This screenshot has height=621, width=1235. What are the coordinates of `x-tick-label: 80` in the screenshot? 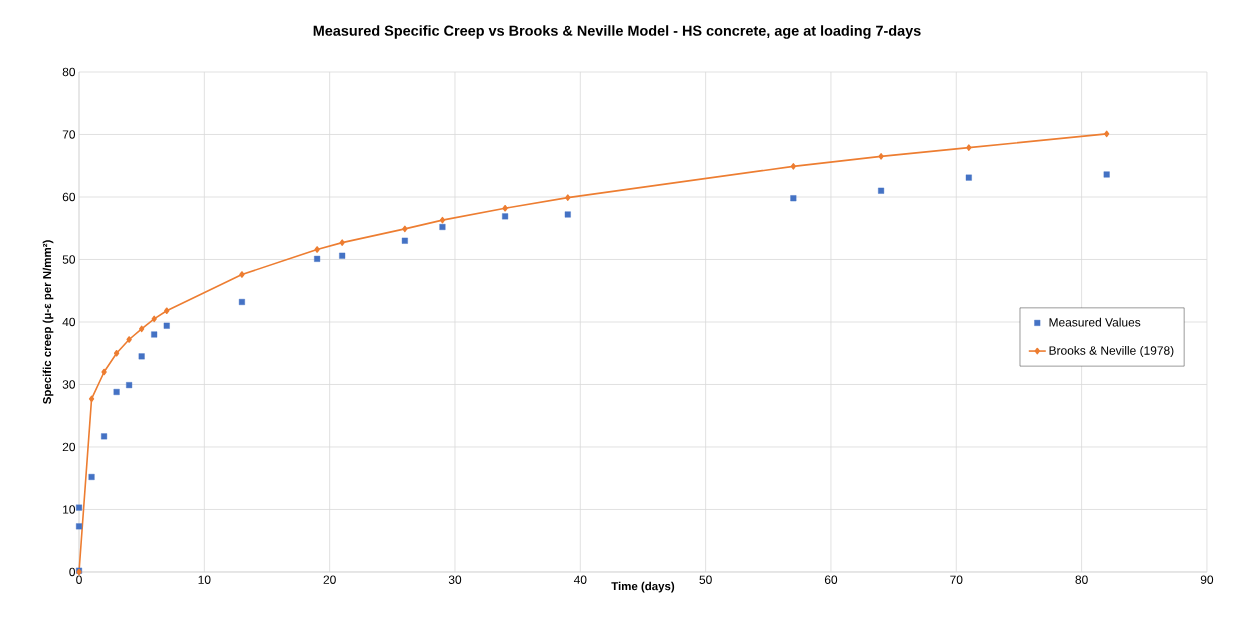 It's located at (1081, 579).